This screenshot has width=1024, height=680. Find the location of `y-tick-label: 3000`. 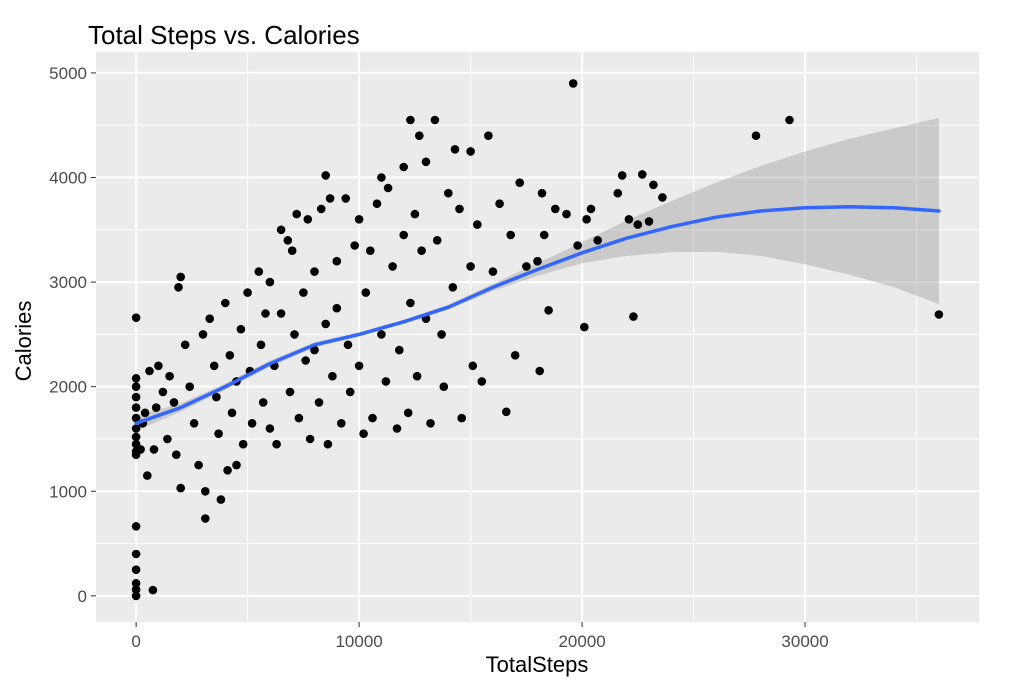

y-tick-label: 3000 is located at coordinates (68, 282).